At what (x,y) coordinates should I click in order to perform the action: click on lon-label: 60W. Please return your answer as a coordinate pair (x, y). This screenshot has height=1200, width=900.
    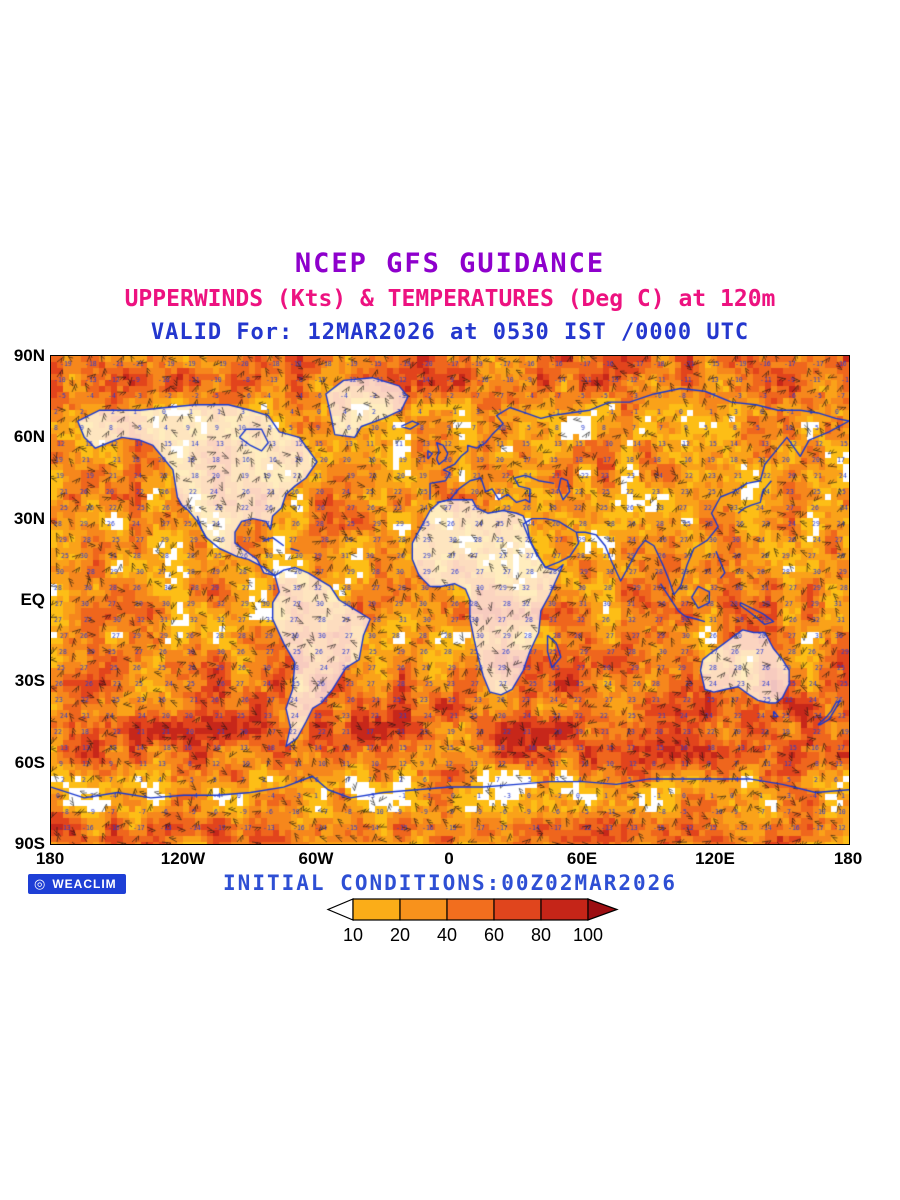
    Looking at the image, I should click on (316, 858).